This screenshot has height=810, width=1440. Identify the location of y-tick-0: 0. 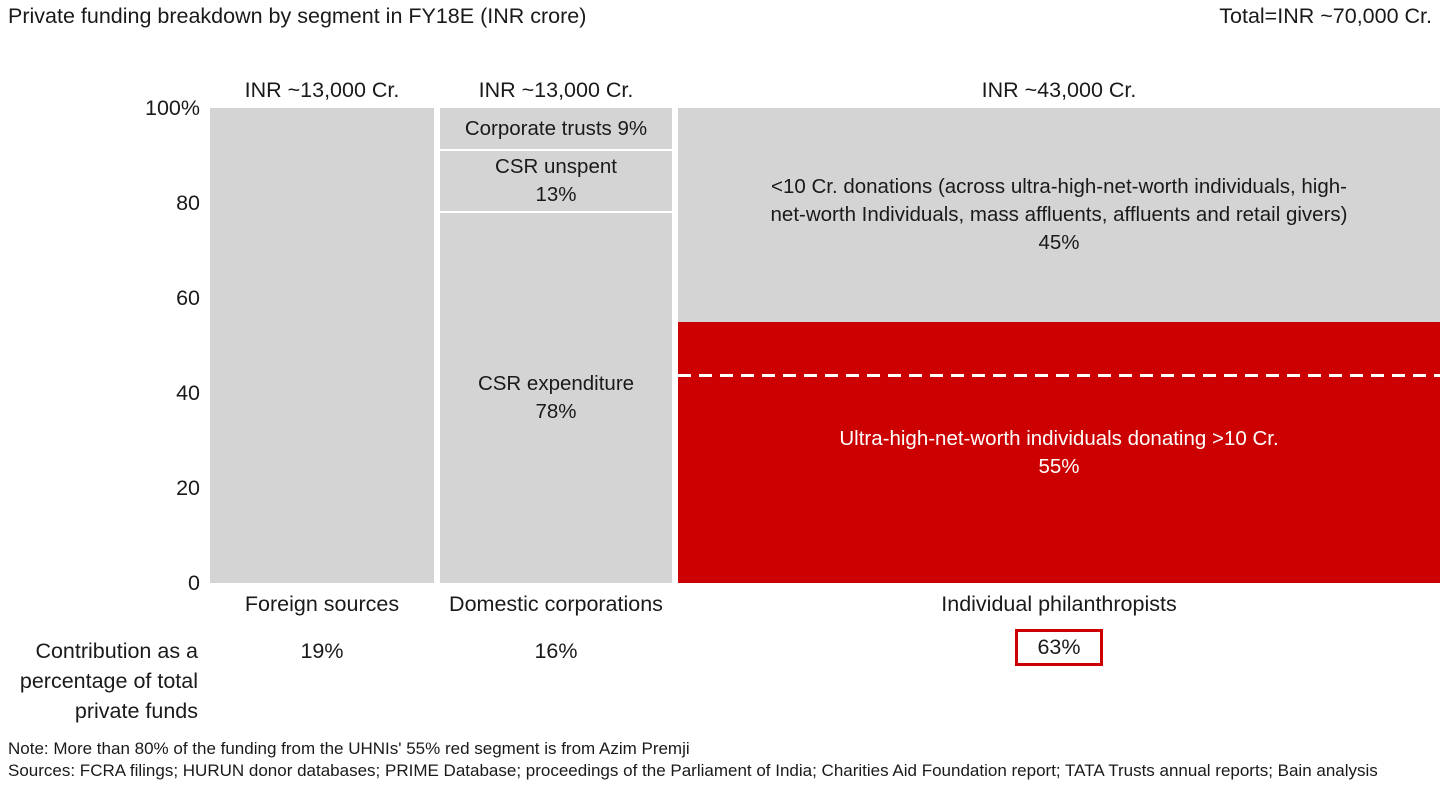
(194, 583).